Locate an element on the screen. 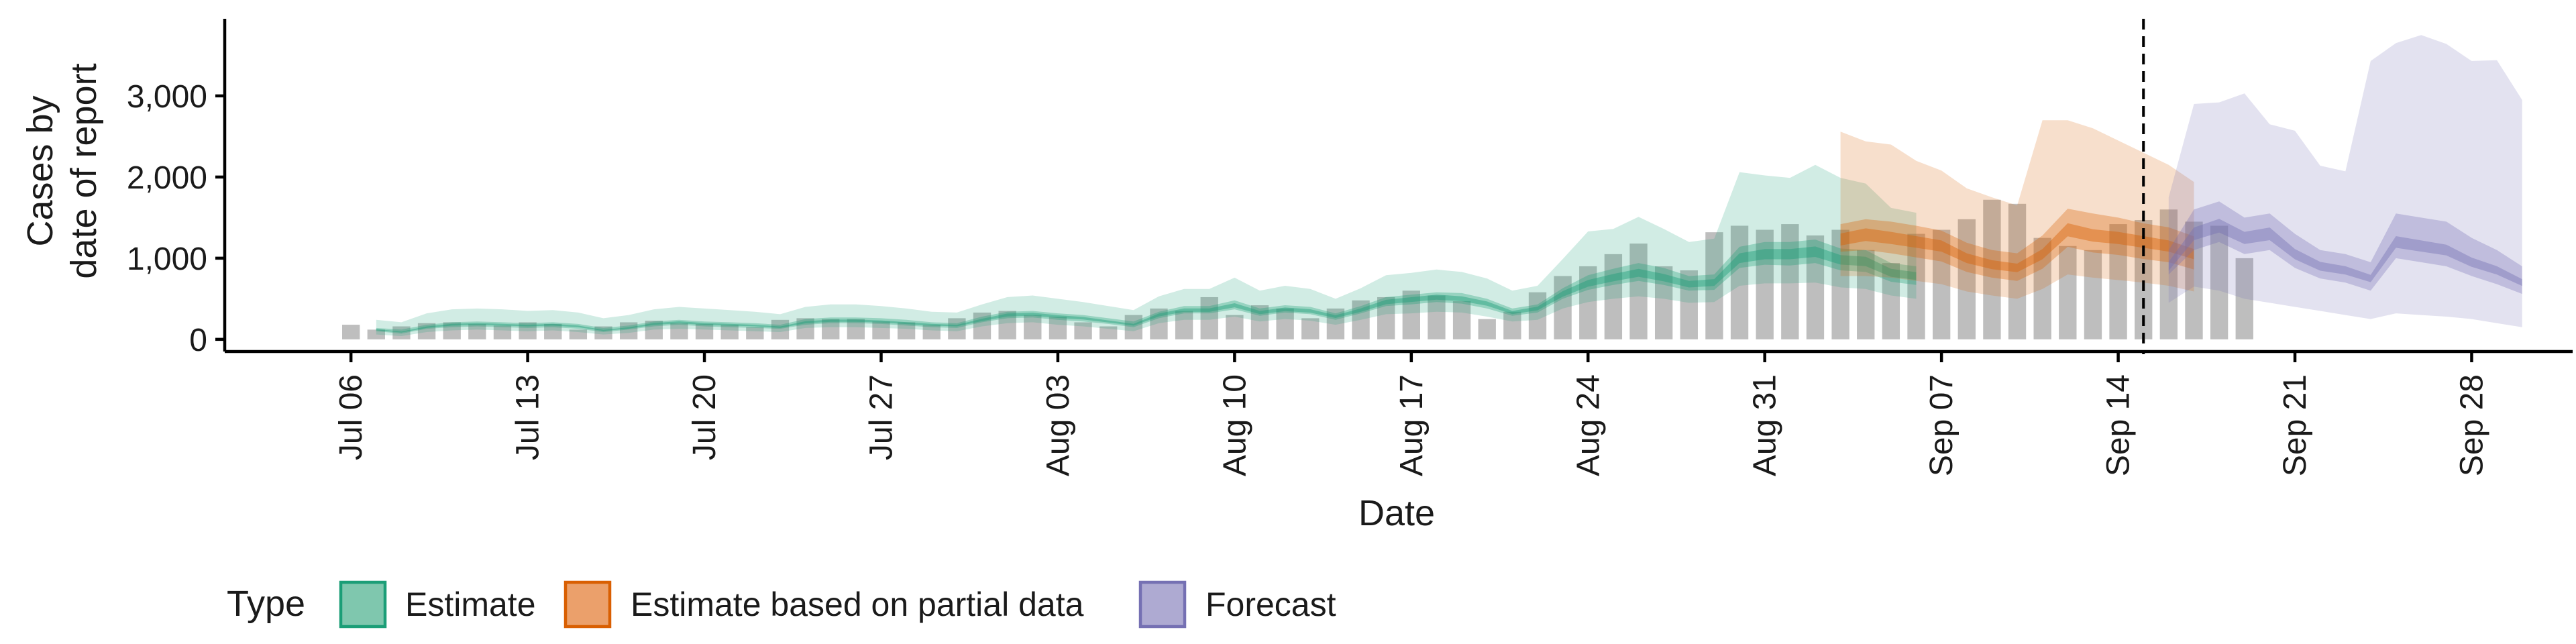 Image resolution: width=2576 pixels, height=644 pixels. x-tick-label: Sep 14 is located at coordinates (2119, 425).